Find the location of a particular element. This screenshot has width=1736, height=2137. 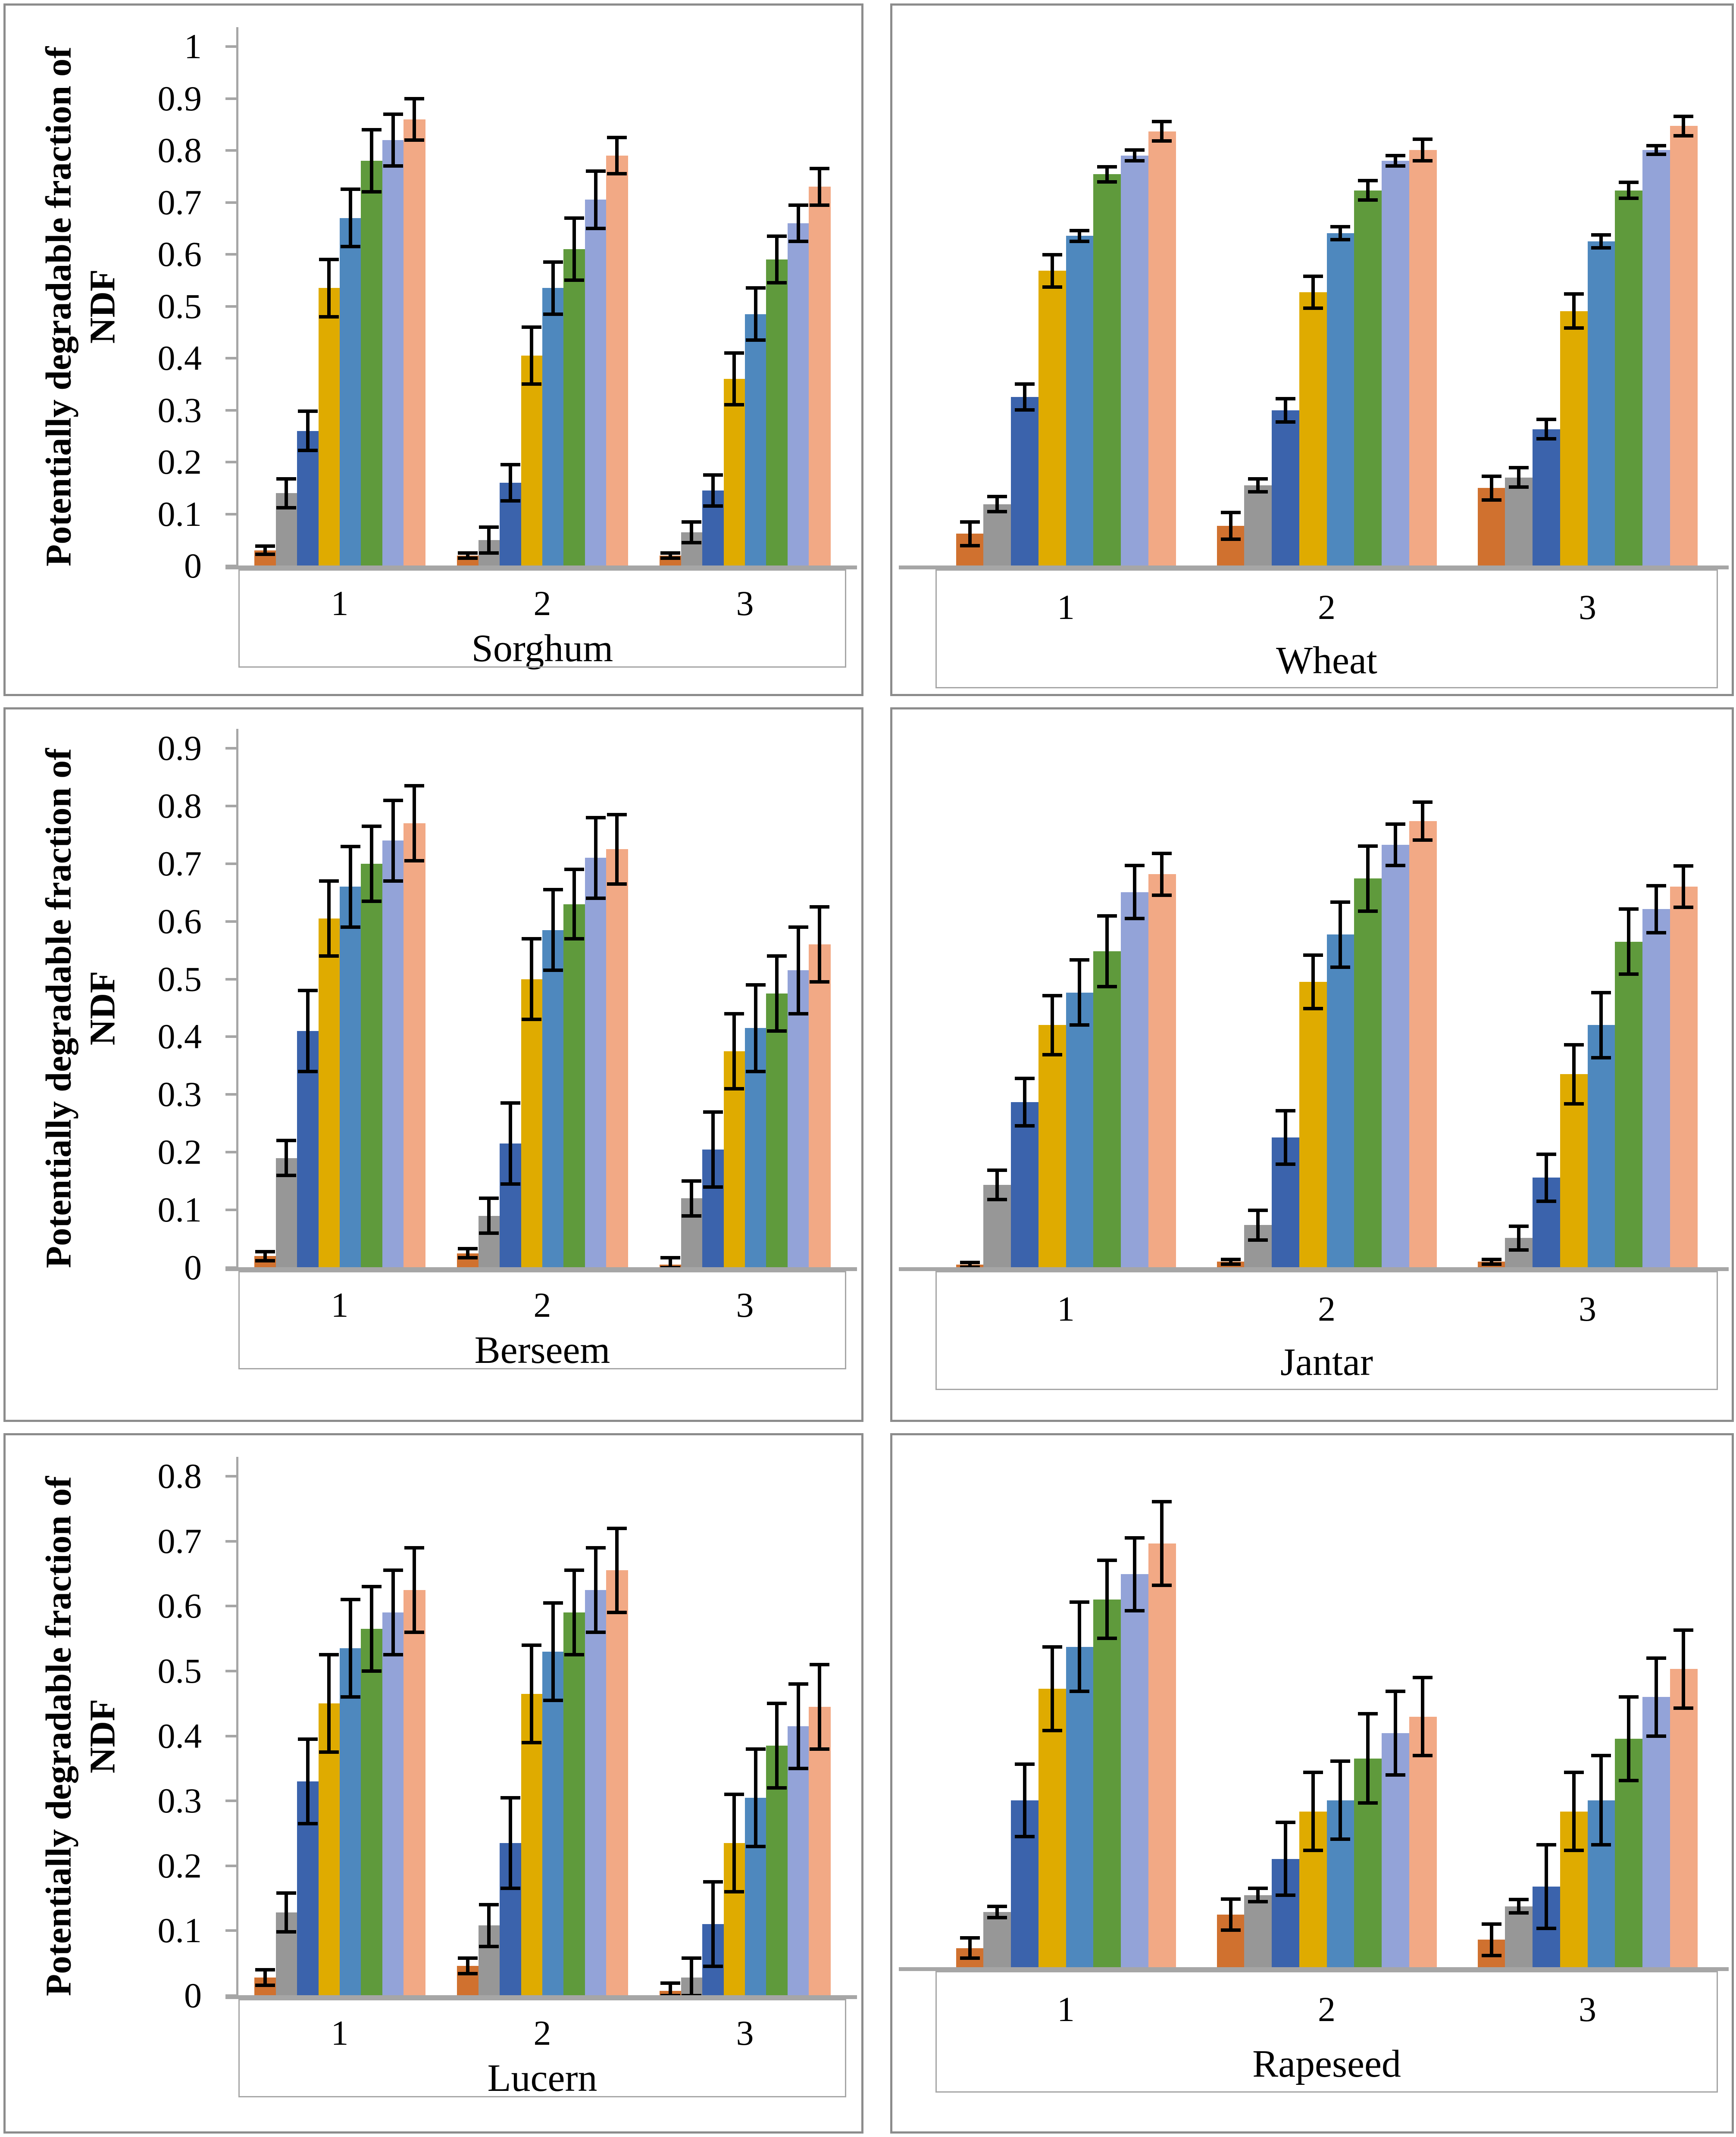

bar-sorghum-g1-s4 is located at coordinates (329, 427).